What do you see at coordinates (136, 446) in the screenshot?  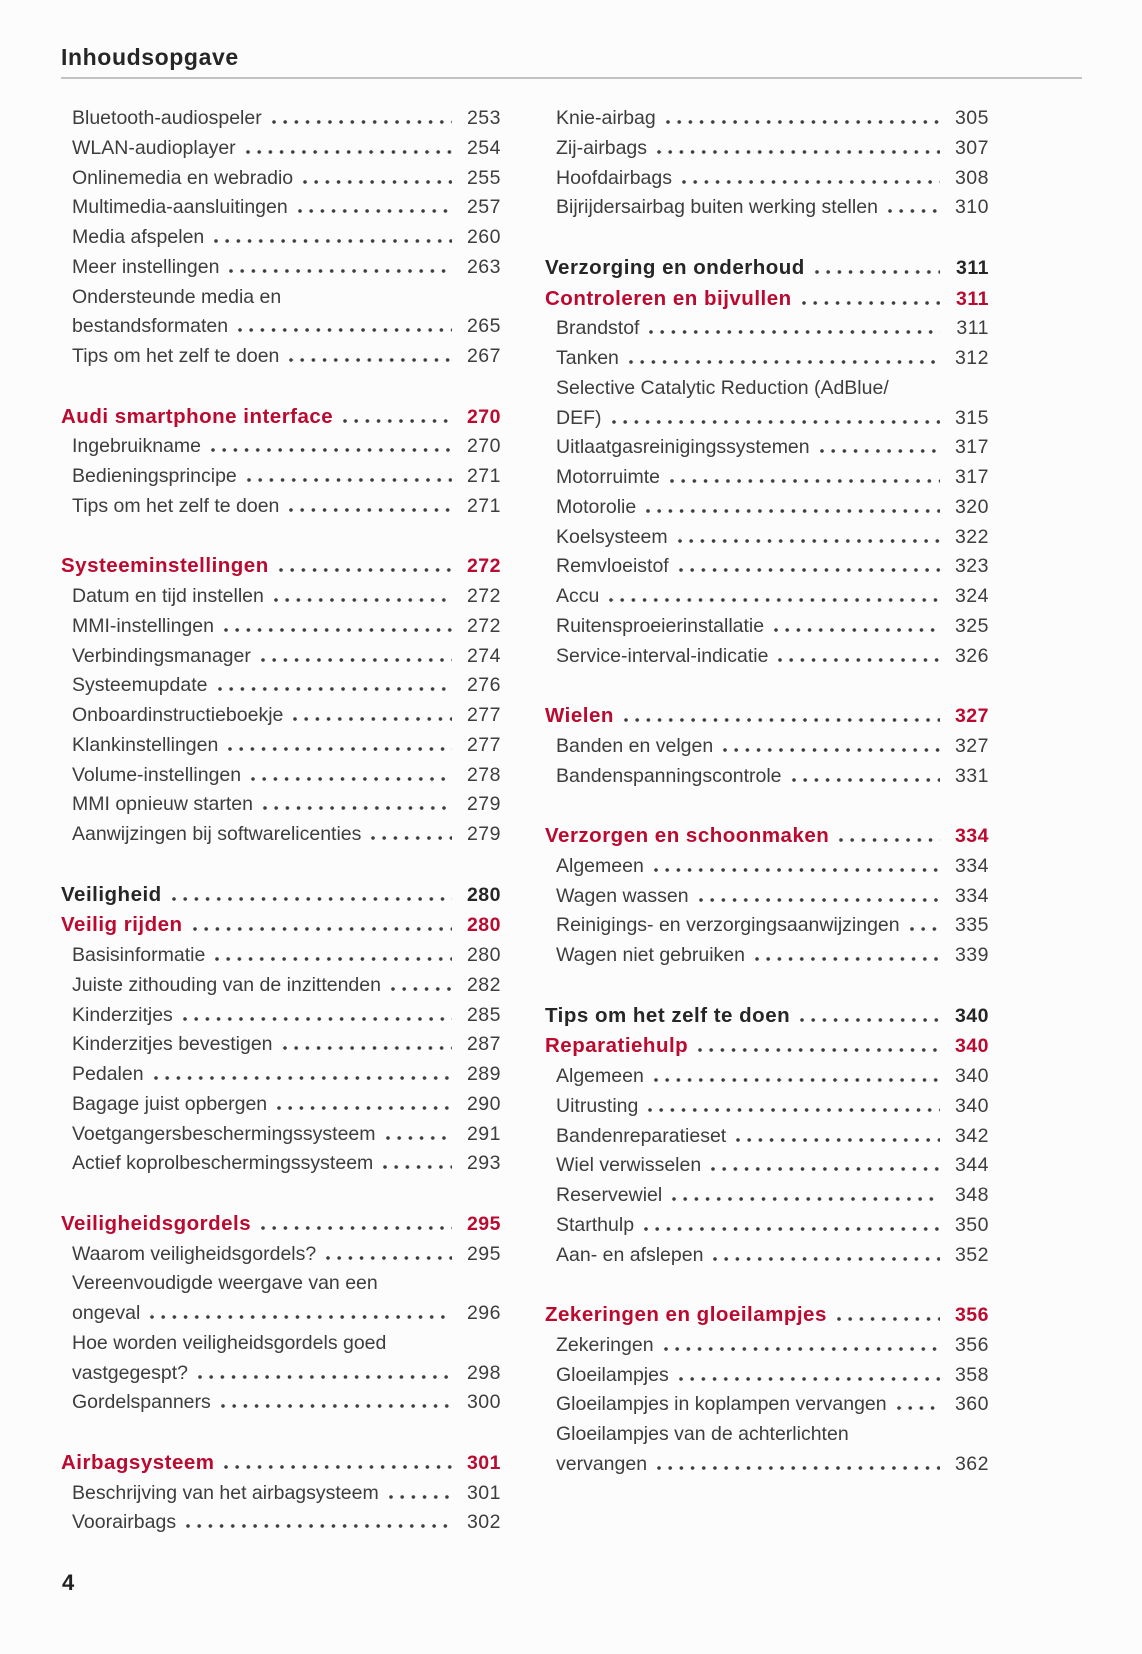 I see `toc-entry-label: Ingebruikname` at bounding box center [136, 446].